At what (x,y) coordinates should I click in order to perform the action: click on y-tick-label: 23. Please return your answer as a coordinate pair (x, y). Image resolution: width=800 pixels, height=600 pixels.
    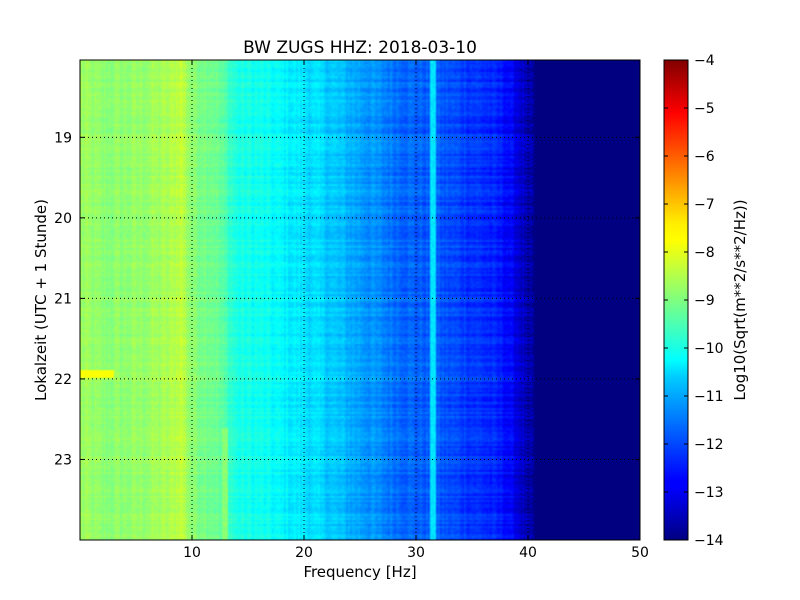
    Looking at the image, I should click on (63, 460).